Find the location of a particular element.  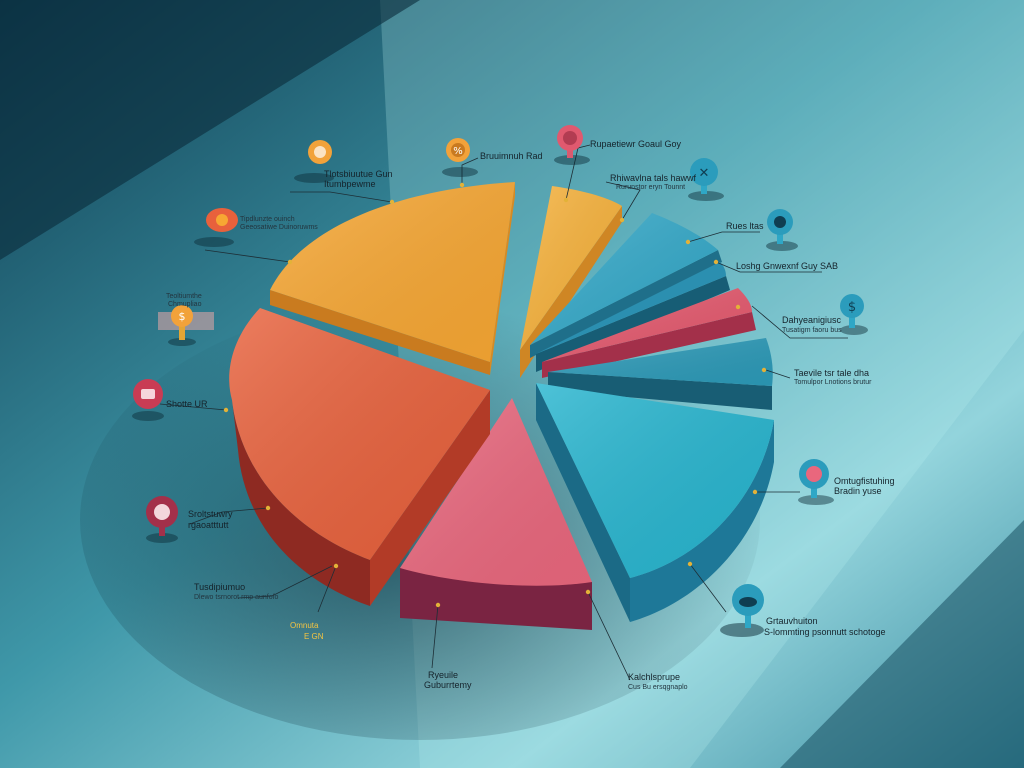

x-icon: ✕ is located at coordinates (706, 179).